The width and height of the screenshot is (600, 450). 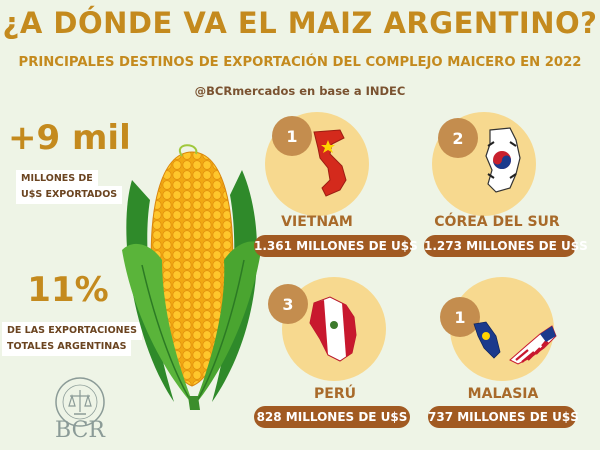 What do you see at coordinates (57, 179) in the screenshot?
I see `stat-millions-label-line1: MILLONES DE` at bounding box center [57, 179].